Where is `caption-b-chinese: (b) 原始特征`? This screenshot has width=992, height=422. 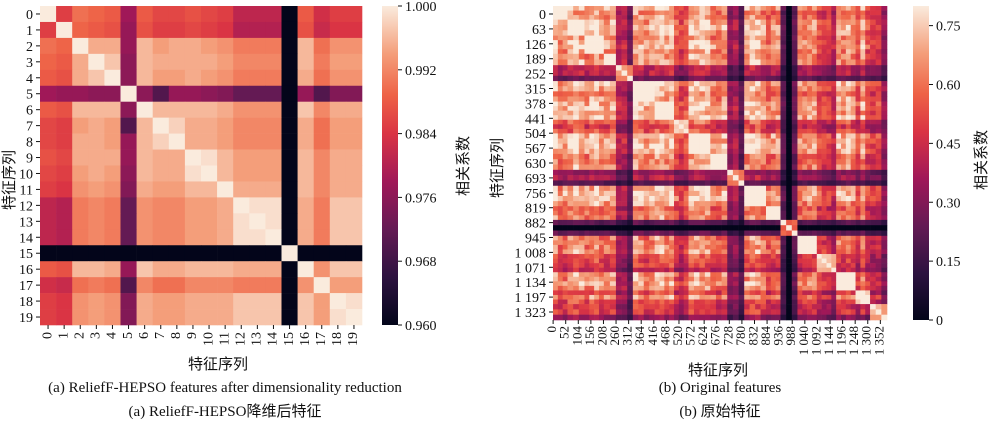 caption-b-chinese: (b) 原始特征 is located at coordinates (720, 412).